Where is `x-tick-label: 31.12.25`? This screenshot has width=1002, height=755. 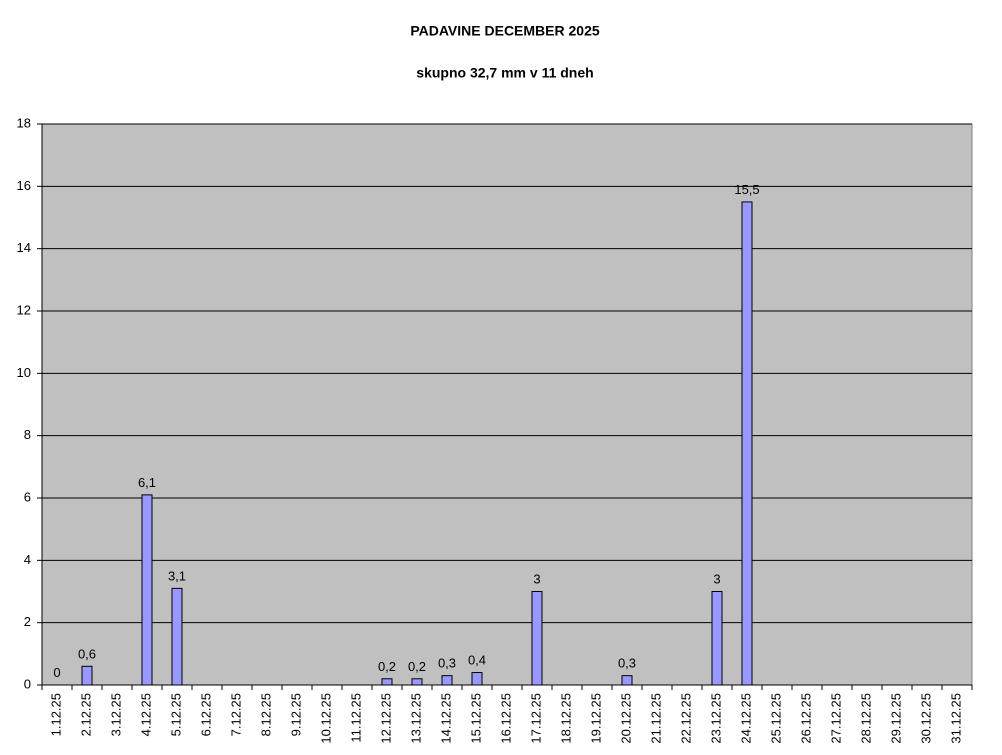 x-tick-label: 31.12.25 is located at coordinates (955, 718).